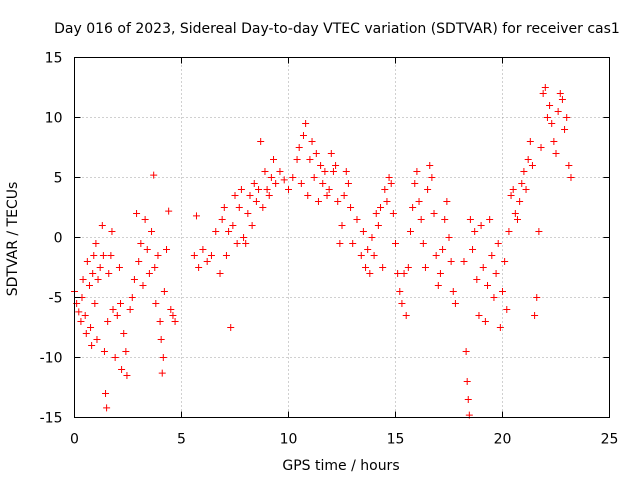 The height and width of the screenshot is (480, 640). Describe the element at coordinates (610, 440) in the screenshot. I see `x-tick-label: 25` at that location.